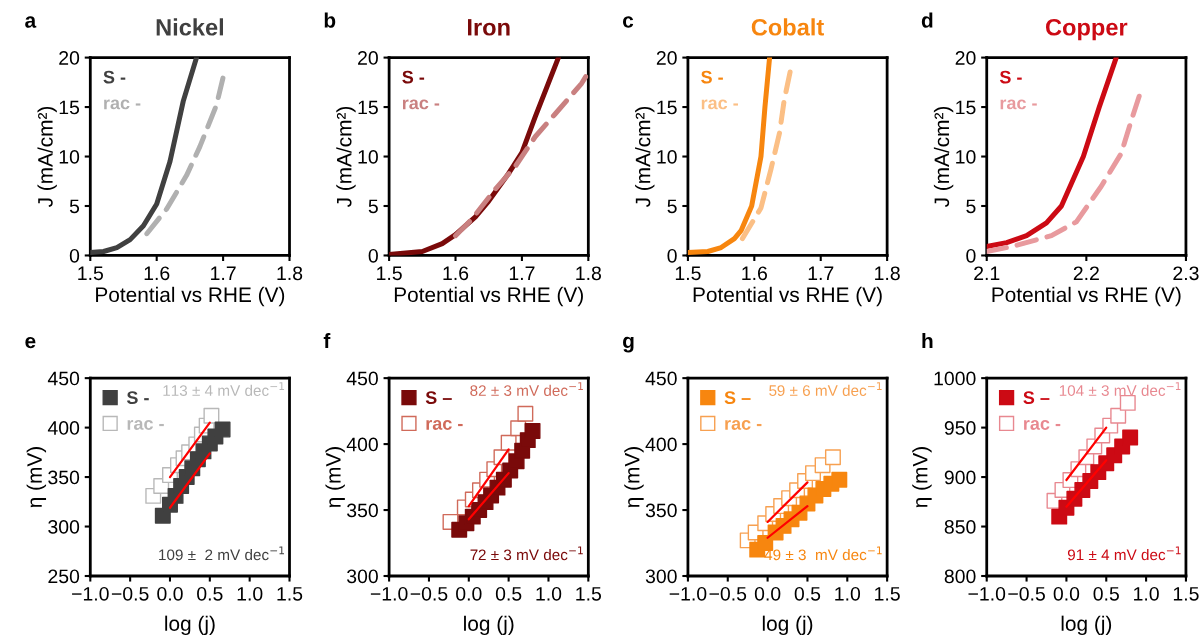  What do you see at coordinates (526, 389) in the screenshot?
I see `annotation: 82 ± 3 mV dec$^{−1}$` at bounding box center [526, 389].